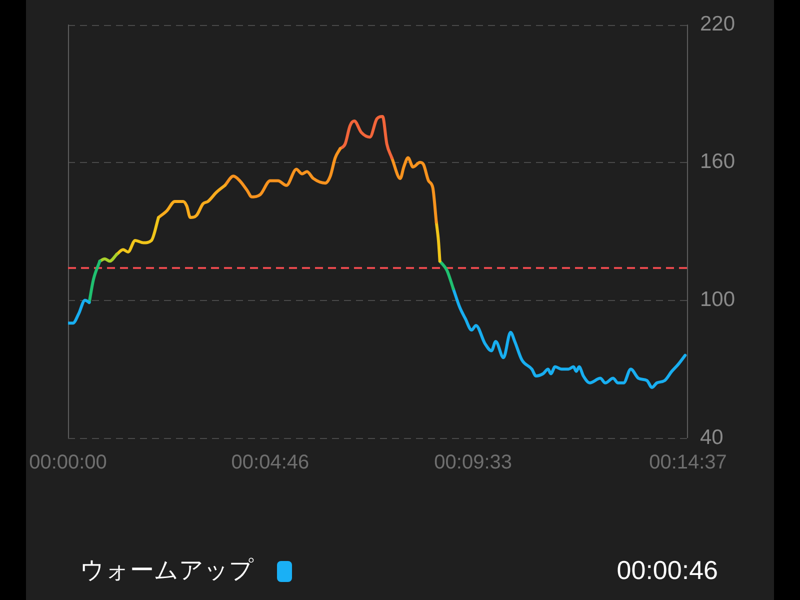 Image resolution: width=800 pixels, height=600 pixels. Describe the element at coordinates (473, 463) in the screenshot. I see `x-tick-label: 00:09:33` at that location.